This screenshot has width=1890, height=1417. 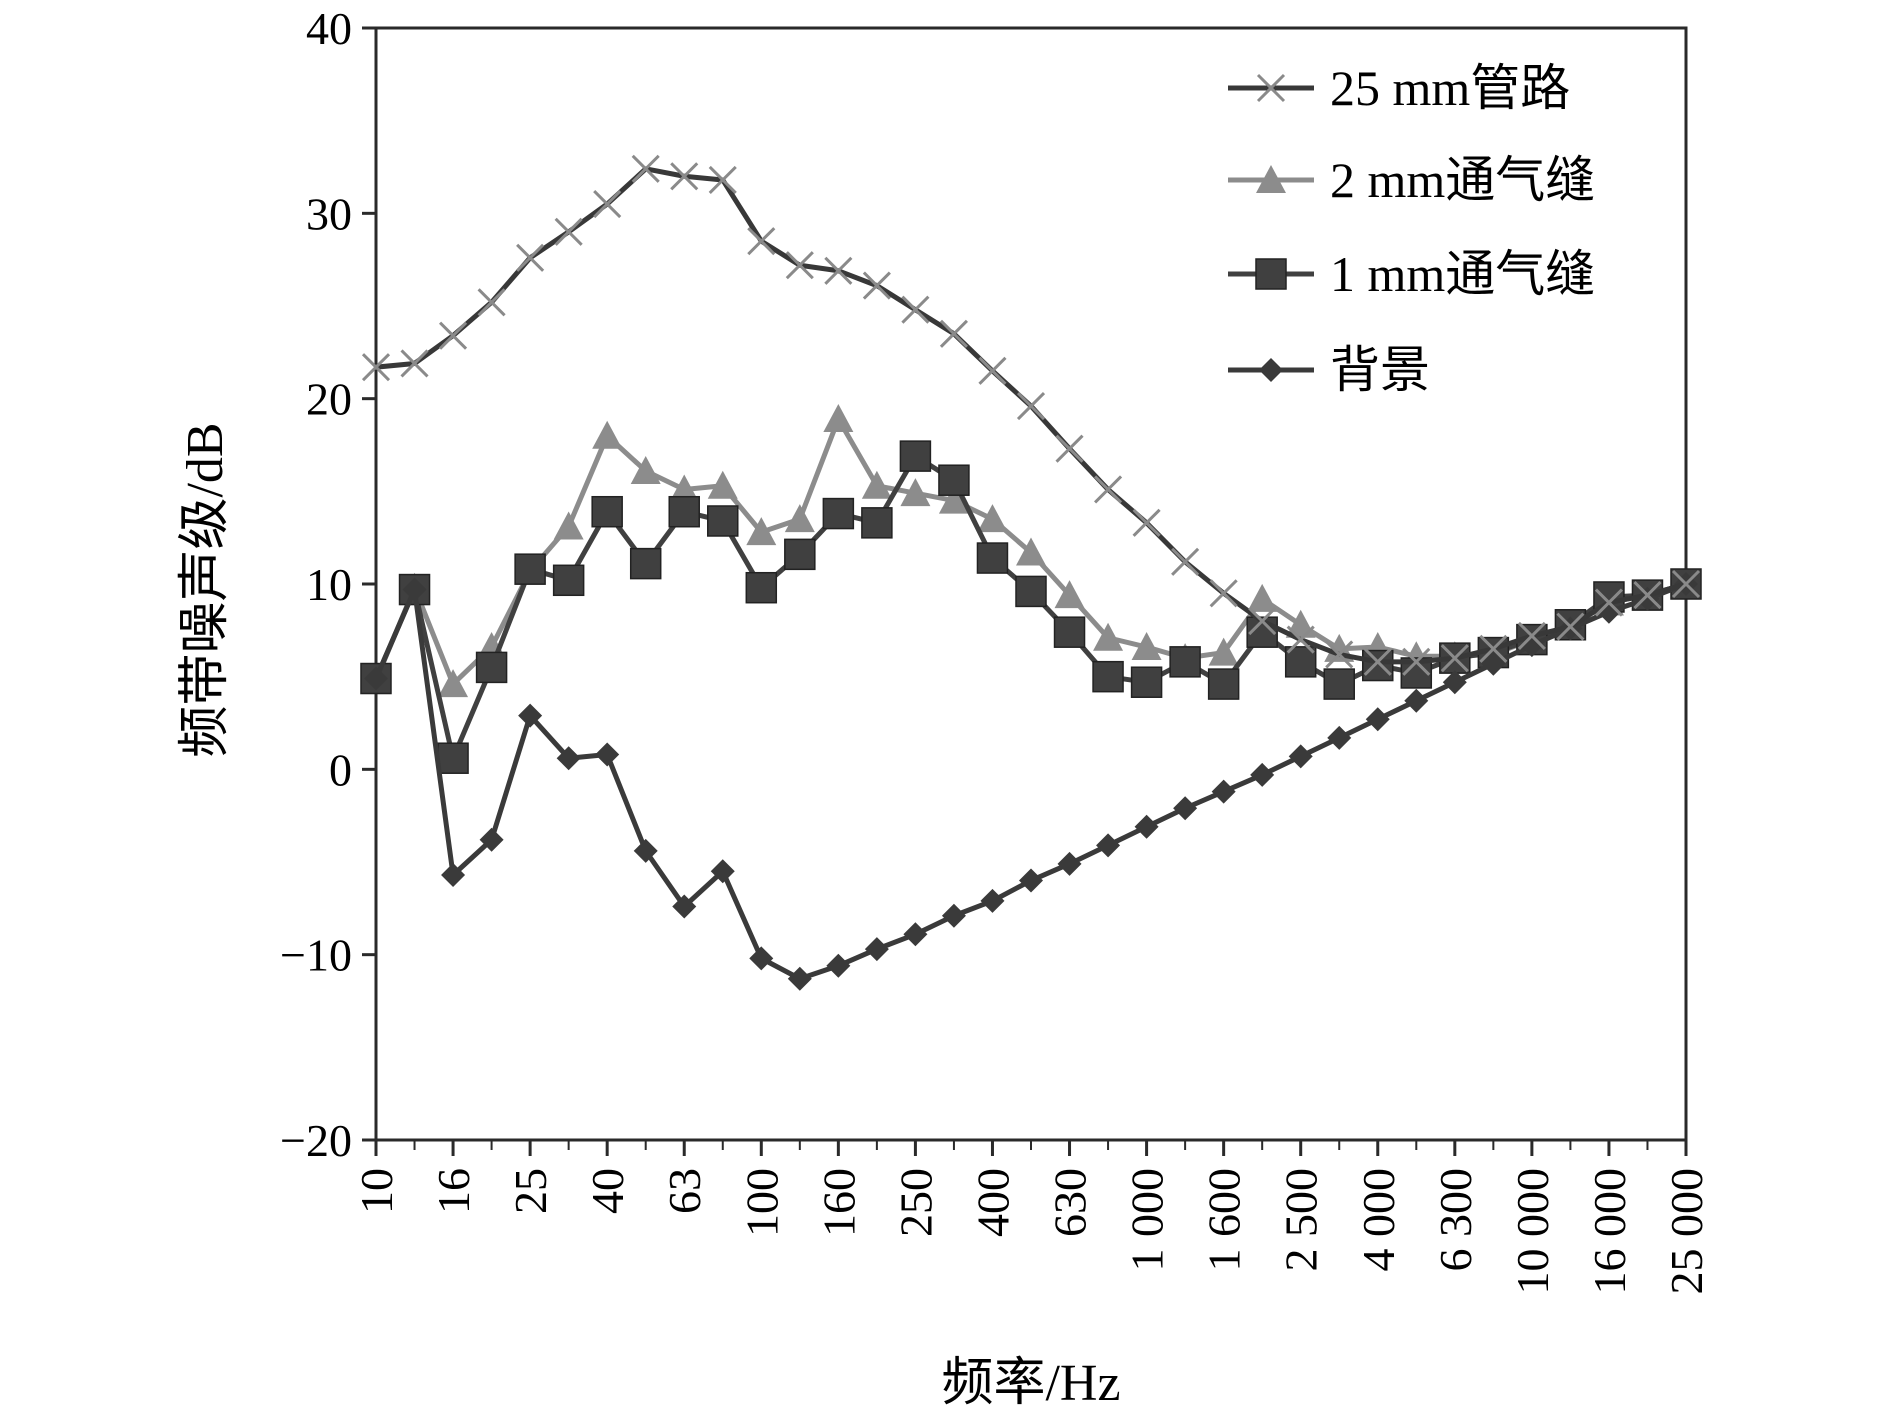 I want to click on y-tick-label: 0, so click(x=340, y=769).